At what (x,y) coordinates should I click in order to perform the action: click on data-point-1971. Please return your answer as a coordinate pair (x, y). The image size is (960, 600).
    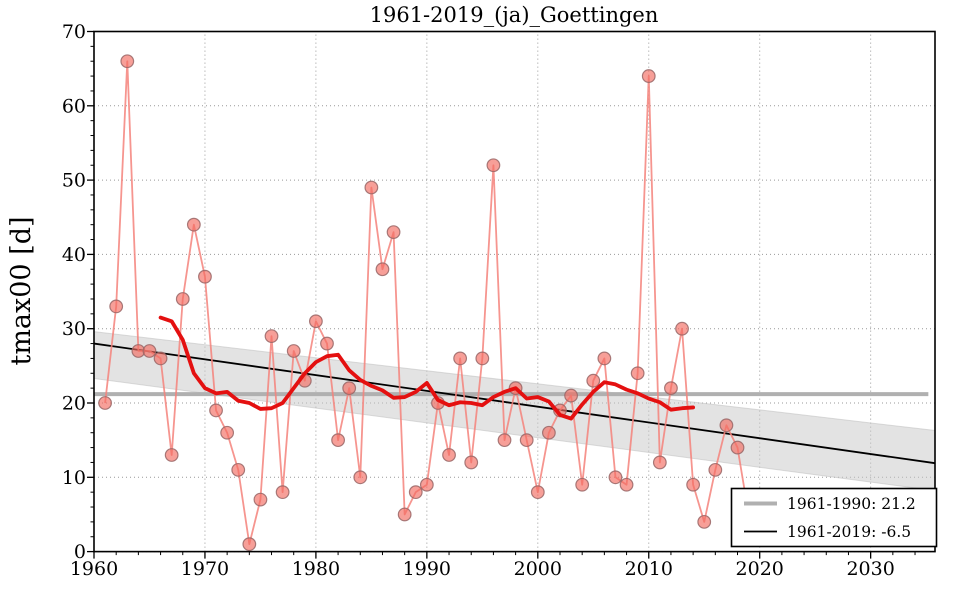
    Looking at the image, I should click on (216, 410).